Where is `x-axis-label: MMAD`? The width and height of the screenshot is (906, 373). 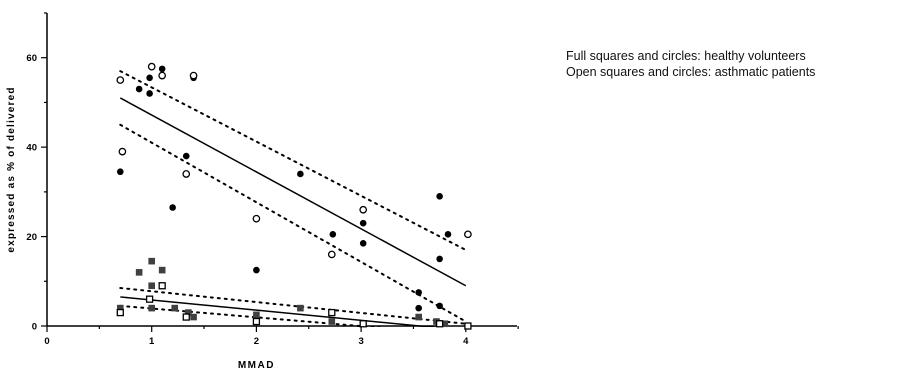 x-axis-label: MMAD is located at coordinates (256, 365).